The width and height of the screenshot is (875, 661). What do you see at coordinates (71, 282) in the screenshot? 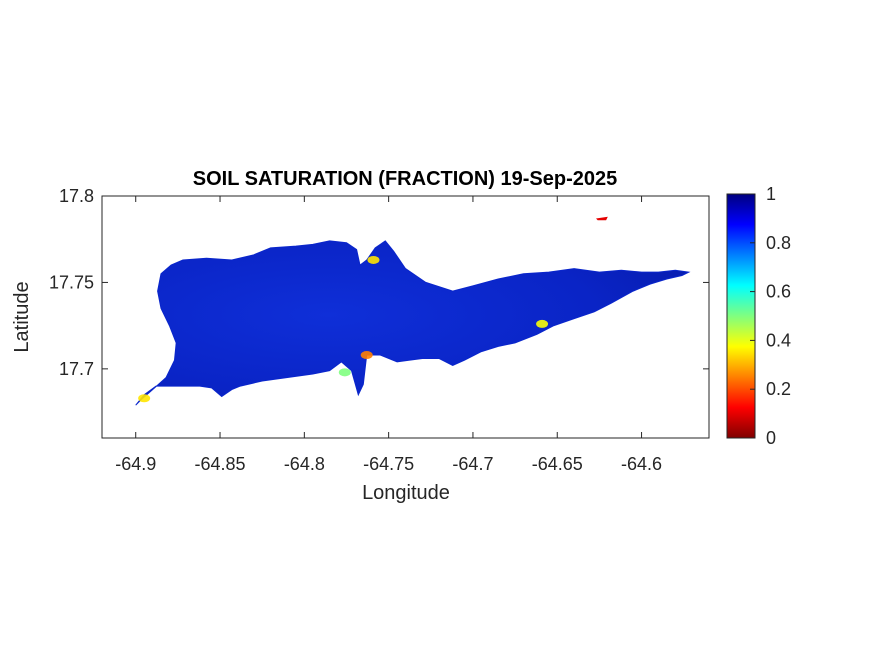
I see `y-tick-label: 17.75` at bounding box center [71, 282].